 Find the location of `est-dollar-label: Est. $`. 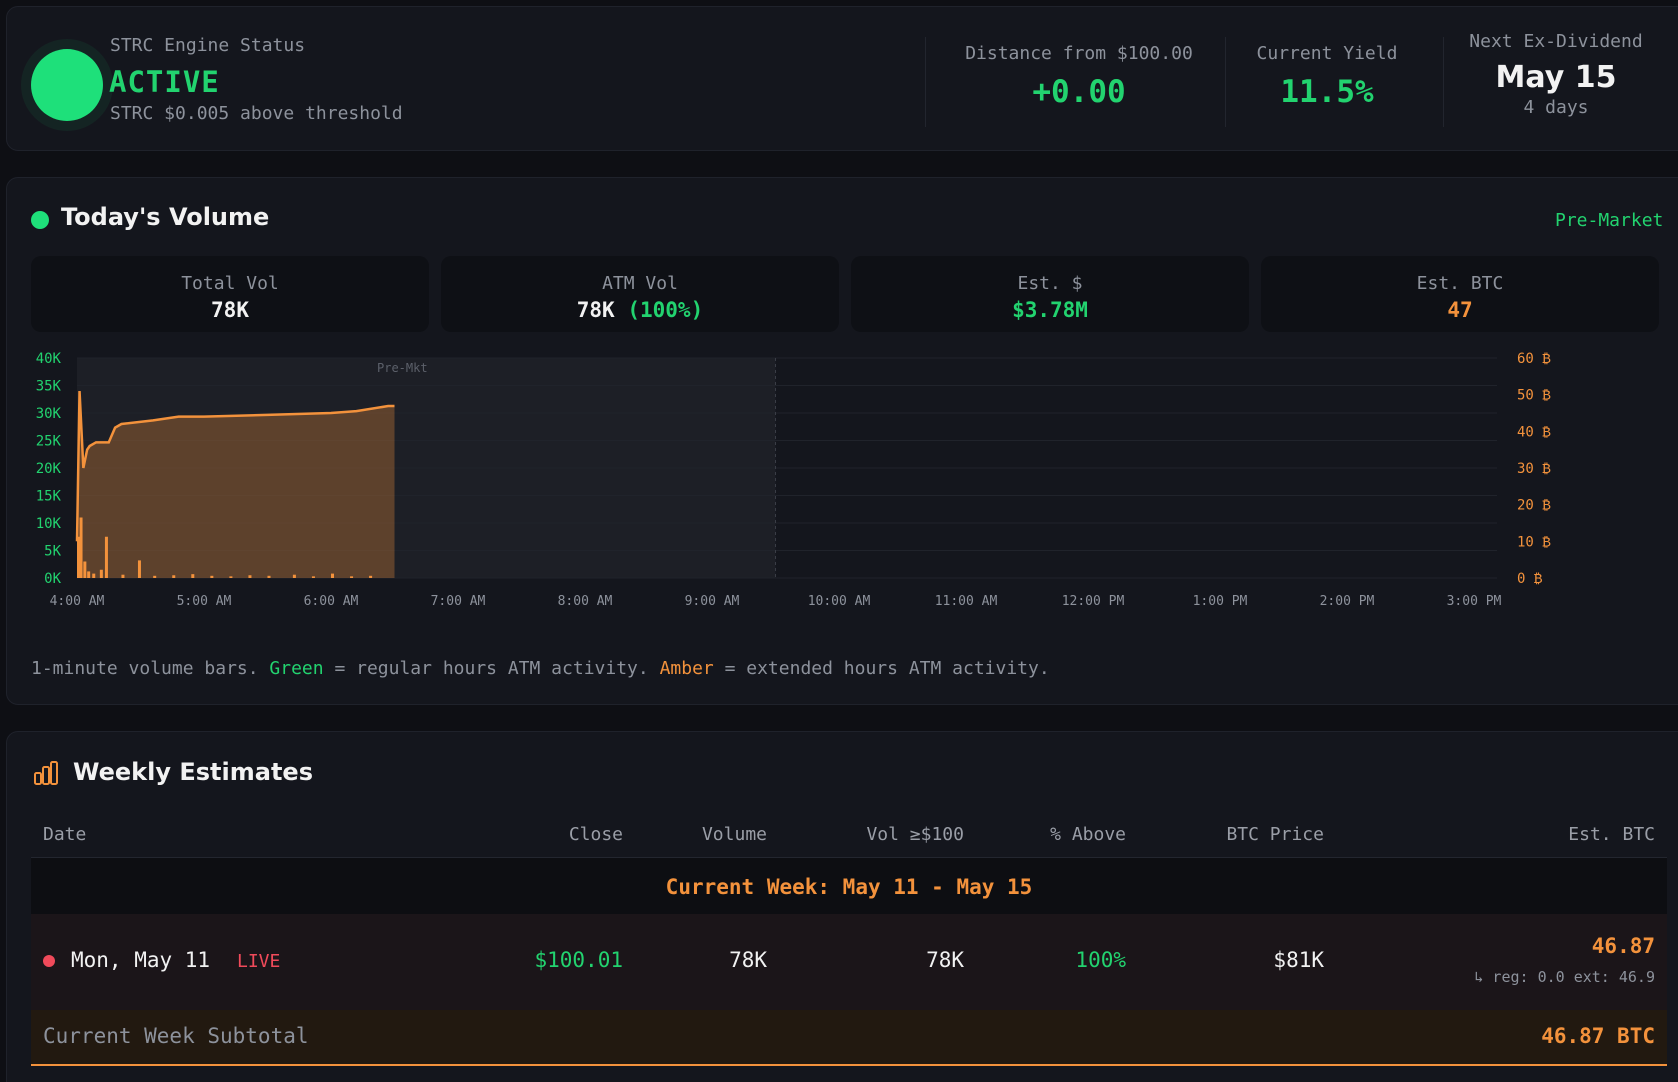

est-dollar-label: Est. $ is located at coordinates (1050, 283).